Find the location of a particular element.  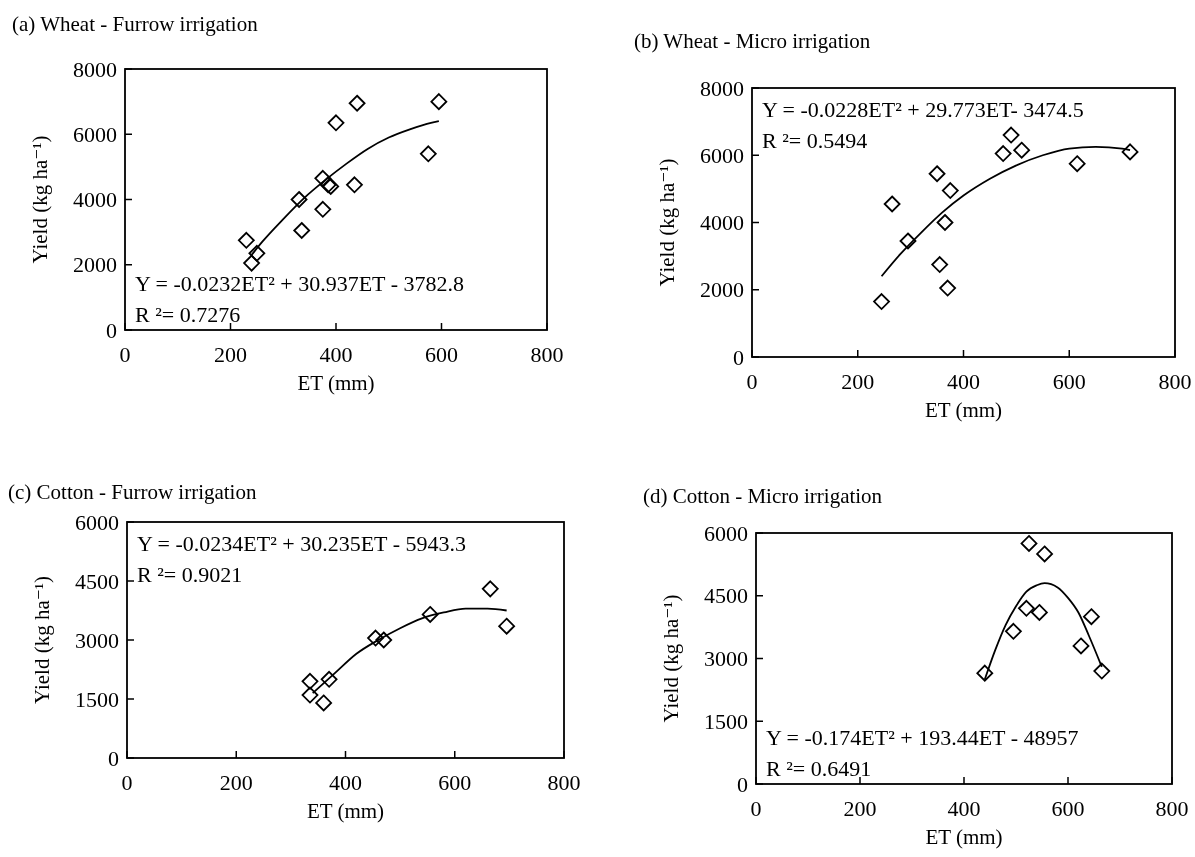

annotation: R ²= 0.9021 is located at coordinates (190, 574).